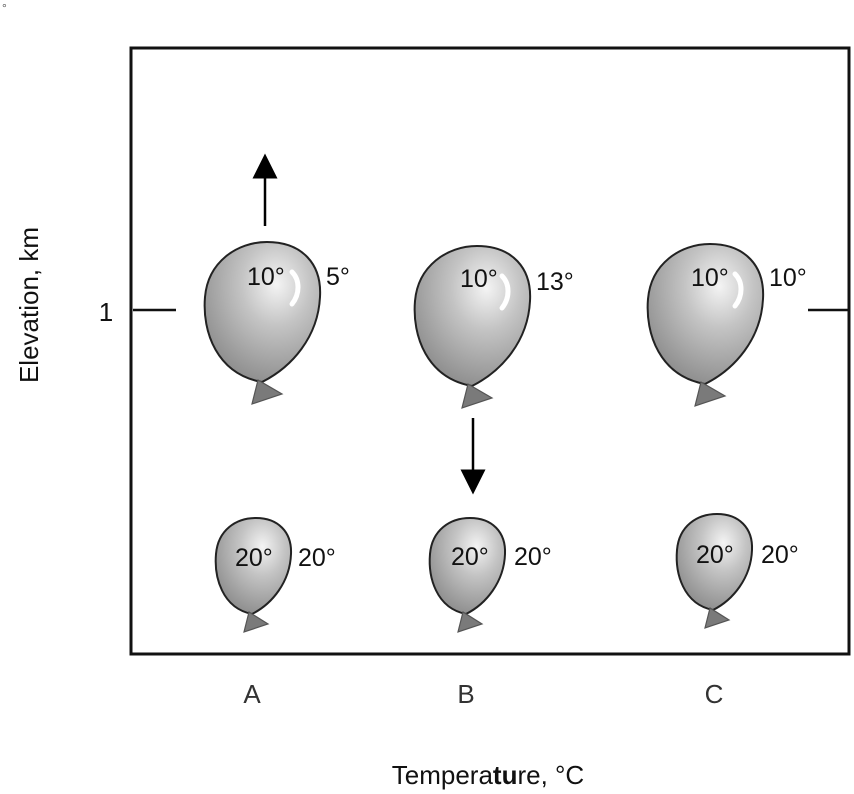 This screenshot has width=854, height=794. Describe the element at coordinates (710, 278) in the screenshot. I see `upper-balloon-c-inside-temp: 10°` at that location.